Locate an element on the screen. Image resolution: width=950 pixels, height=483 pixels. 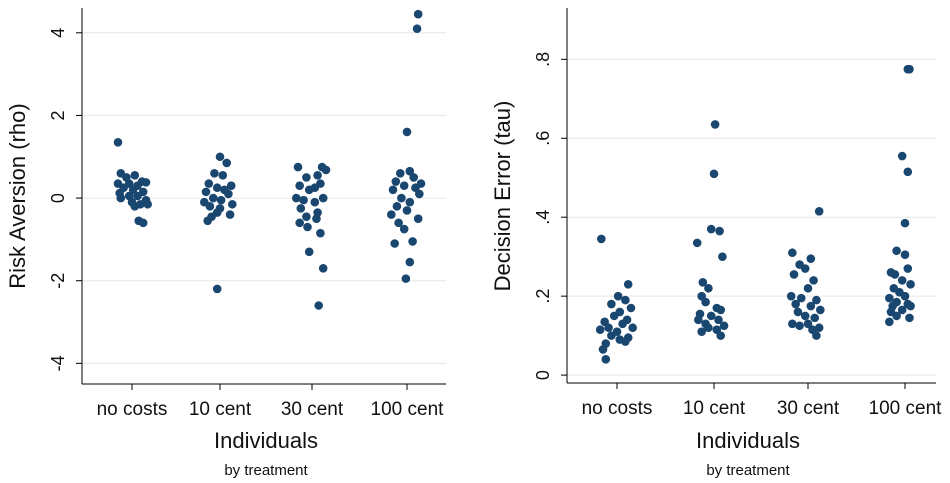
risk-aversion-x-tick-label: 10 cent is located at coordinates (220, 409).